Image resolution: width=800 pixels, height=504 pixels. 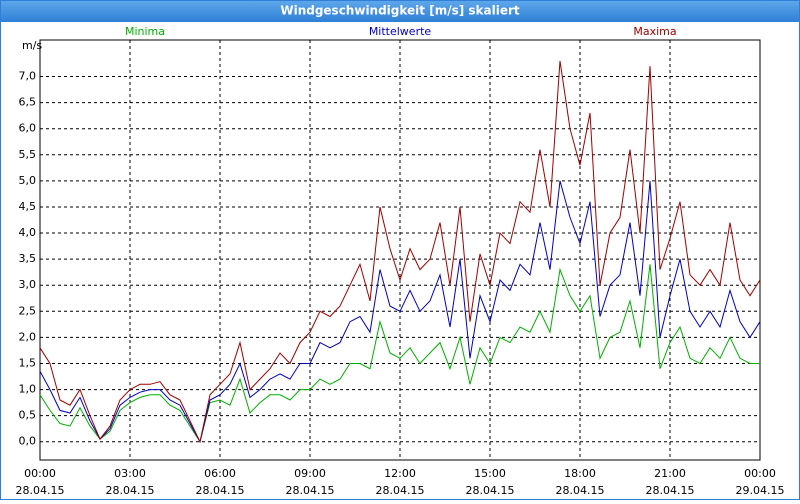 I want to click on y-axis-label: m/s, so click(x=32, y=45).